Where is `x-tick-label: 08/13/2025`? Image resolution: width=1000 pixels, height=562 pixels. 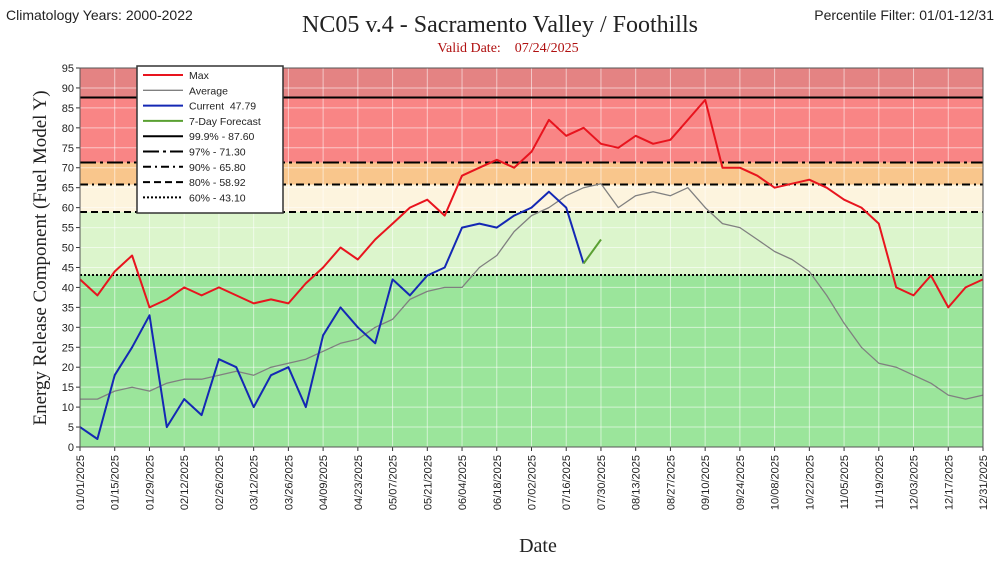 x-tick-label: 08/13/2025 is located at coordinates (637, 482).